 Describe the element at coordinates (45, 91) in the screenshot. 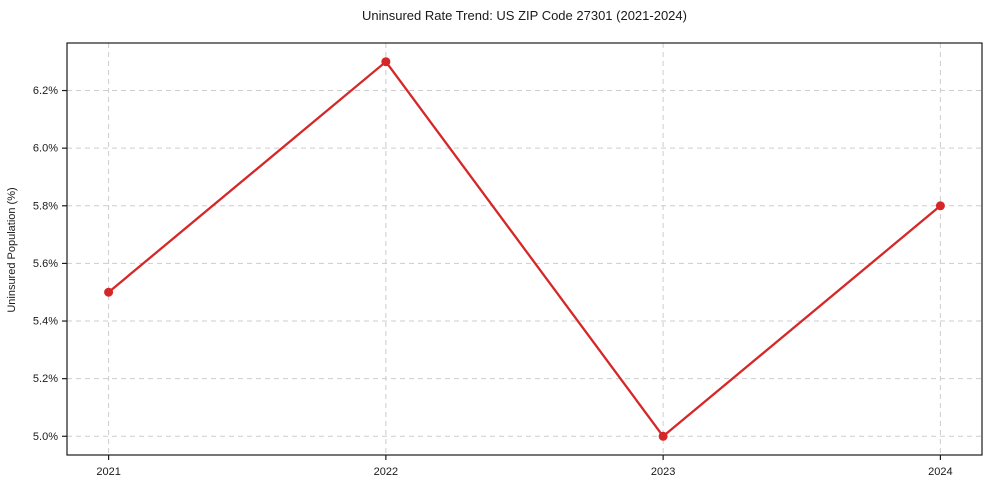

I see `y-axis-tick-label: 6.2%` at that location.